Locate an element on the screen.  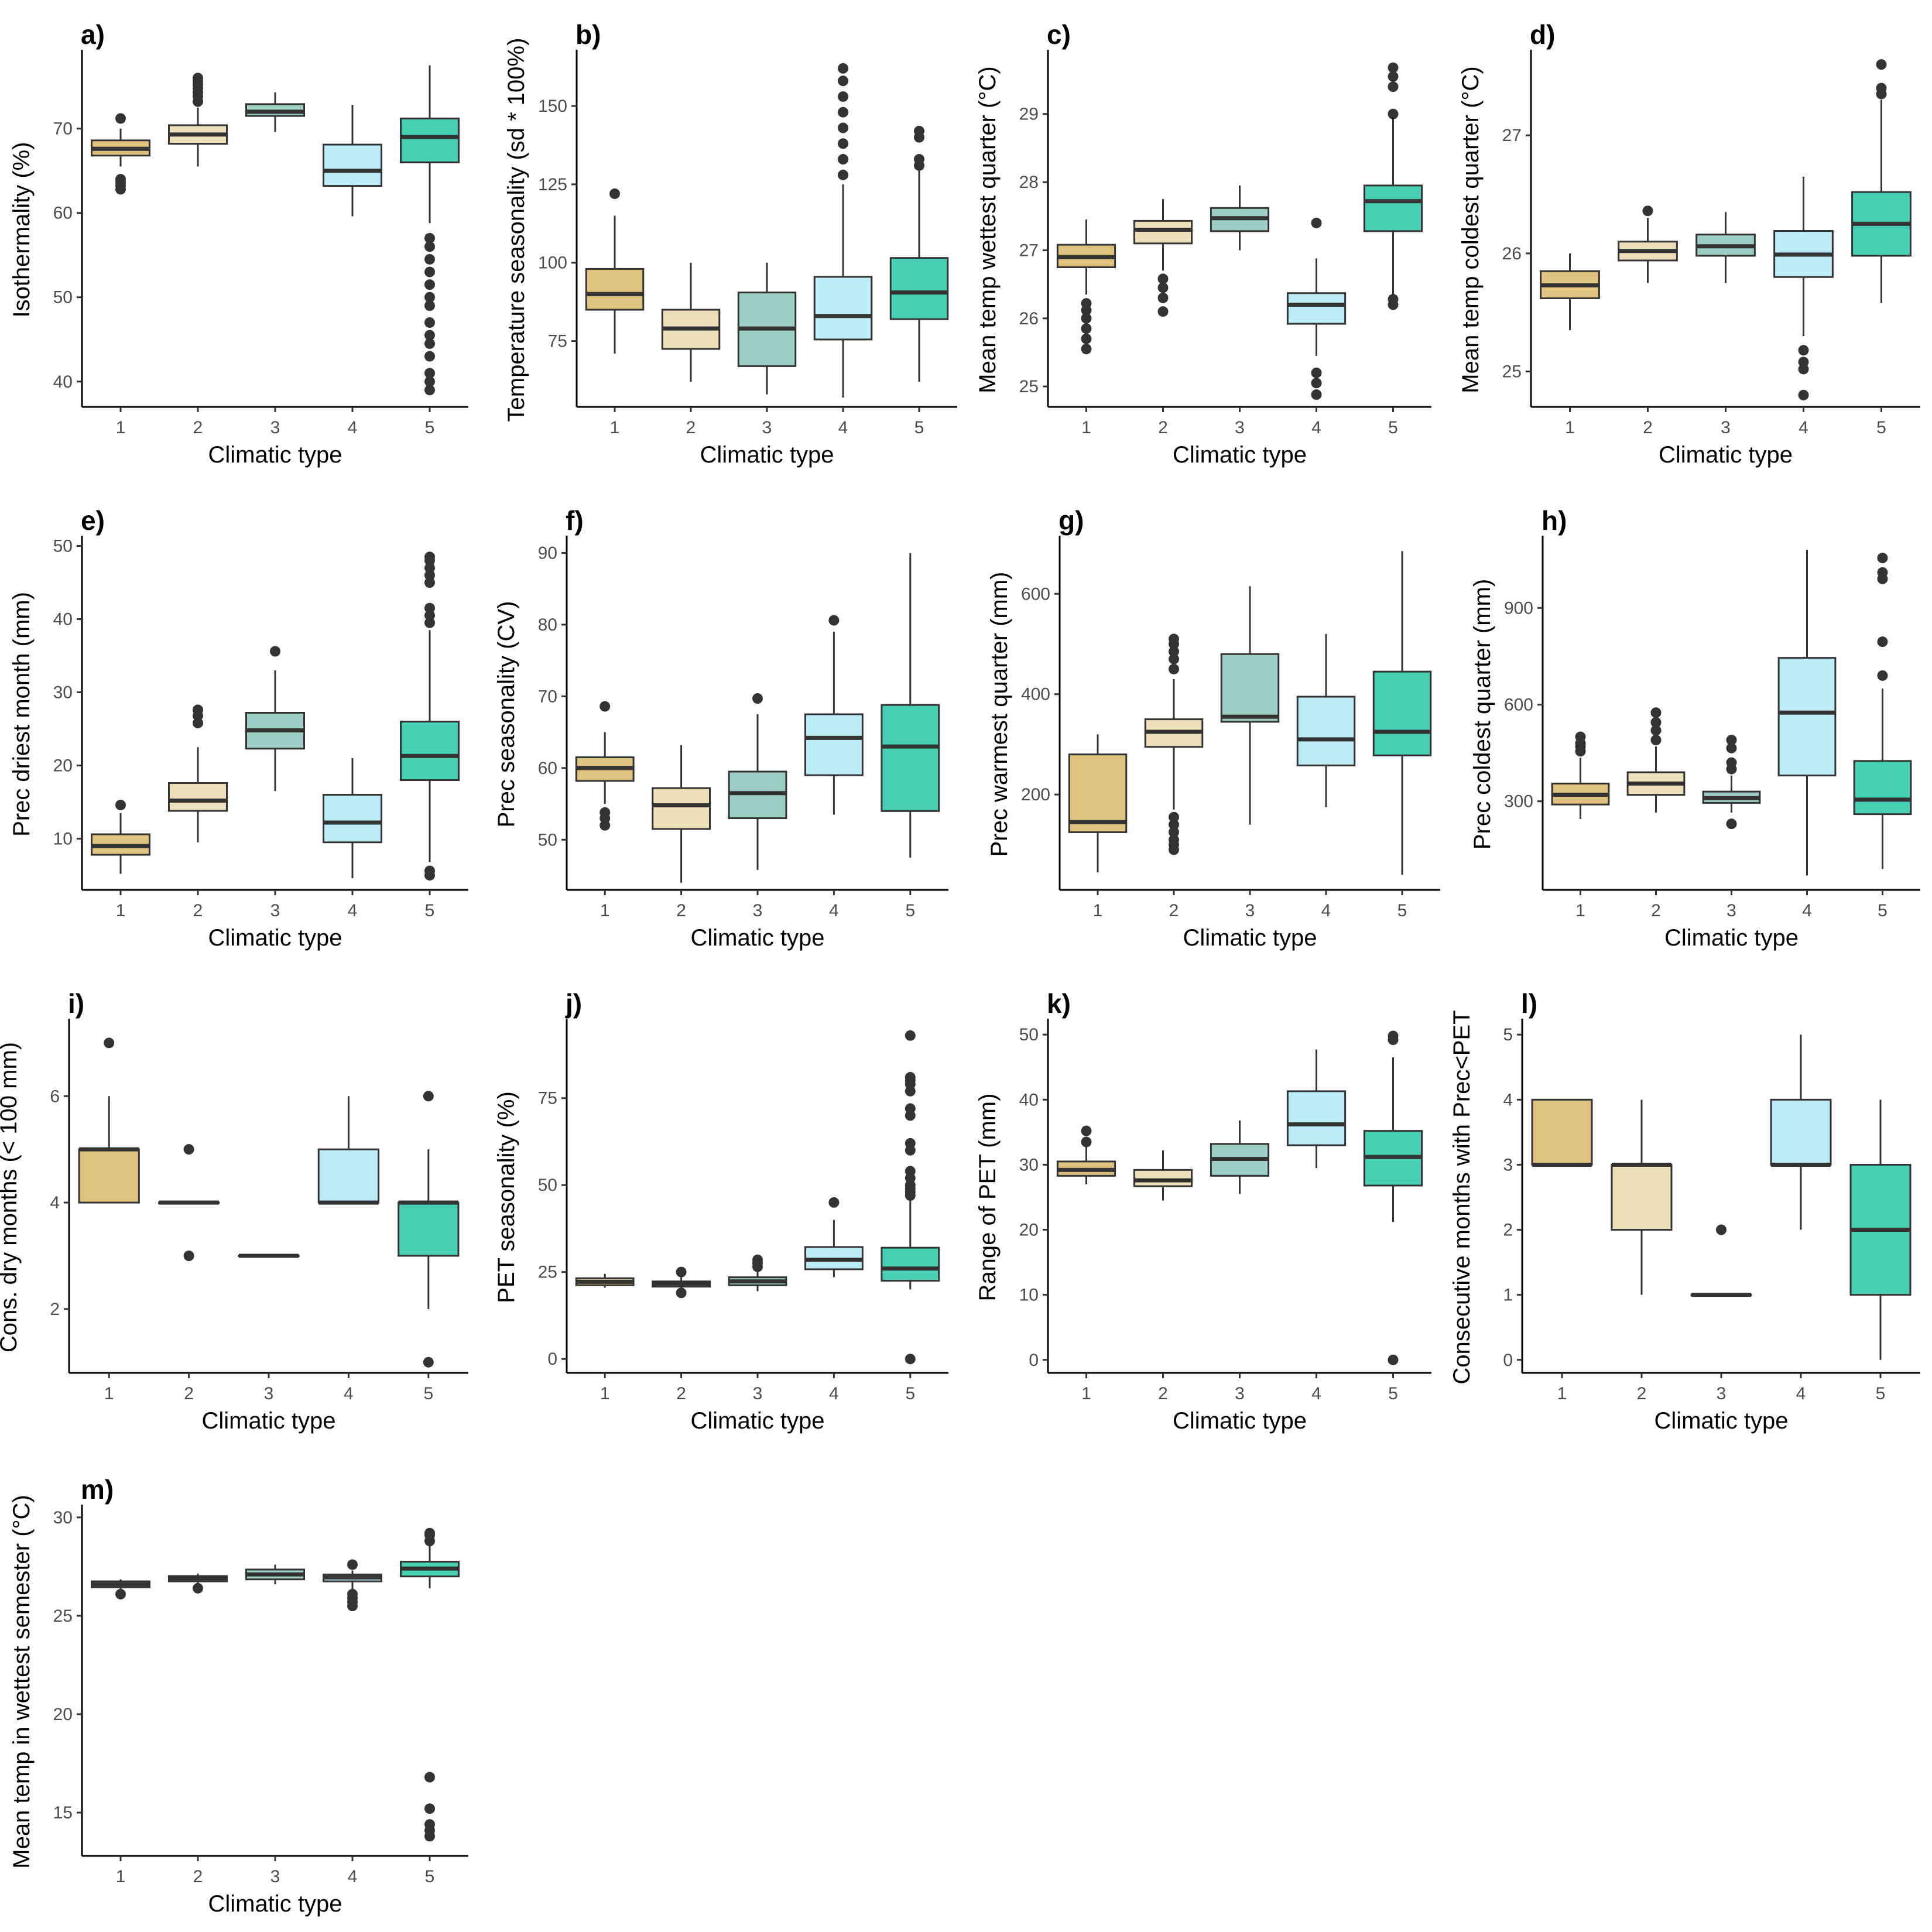
y-tick-label: 60 is located at coordinates (547, 769).